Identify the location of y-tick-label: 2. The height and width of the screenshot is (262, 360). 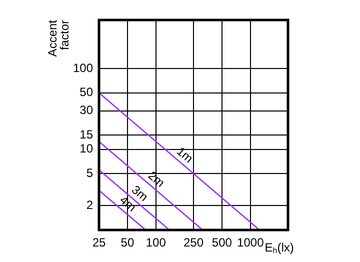
(90, 205).